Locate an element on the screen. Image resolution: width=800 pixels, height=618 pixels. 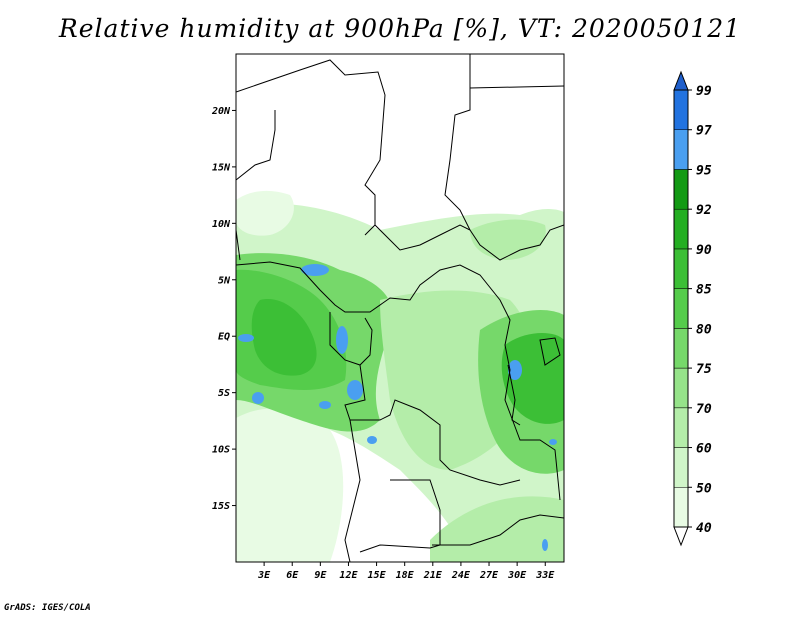
lat-tick-label: 20N is located at coordinates (221, 111).